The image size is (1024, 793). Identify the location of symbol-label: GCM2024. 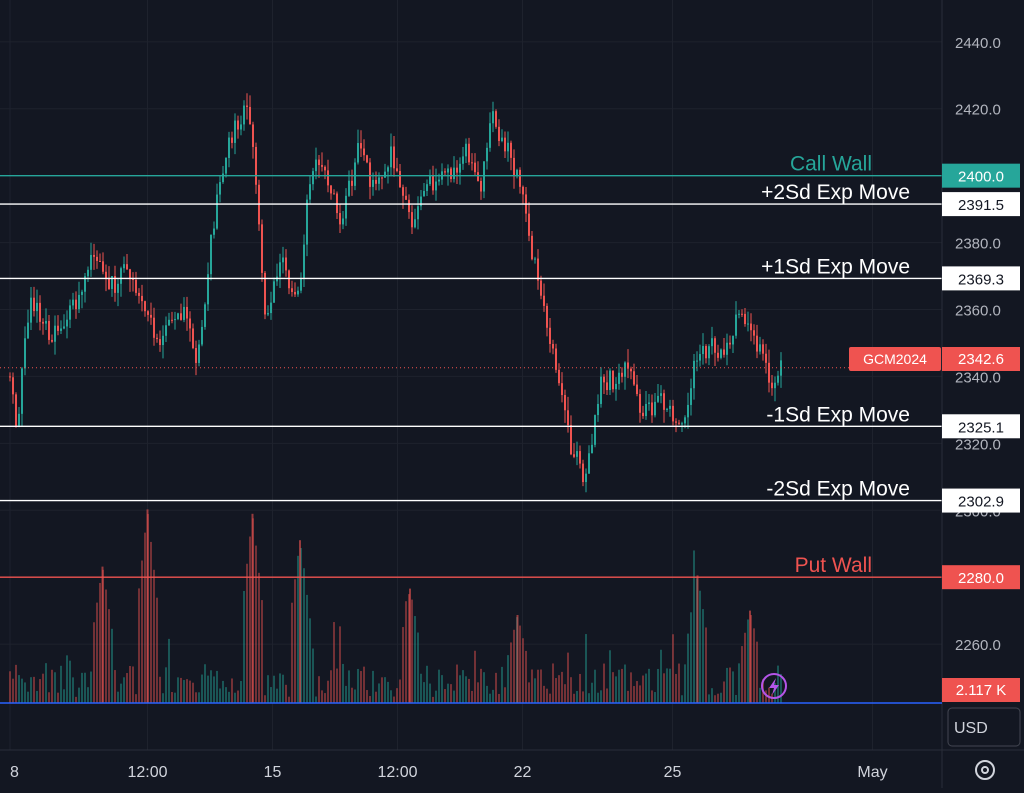
(895, 359).